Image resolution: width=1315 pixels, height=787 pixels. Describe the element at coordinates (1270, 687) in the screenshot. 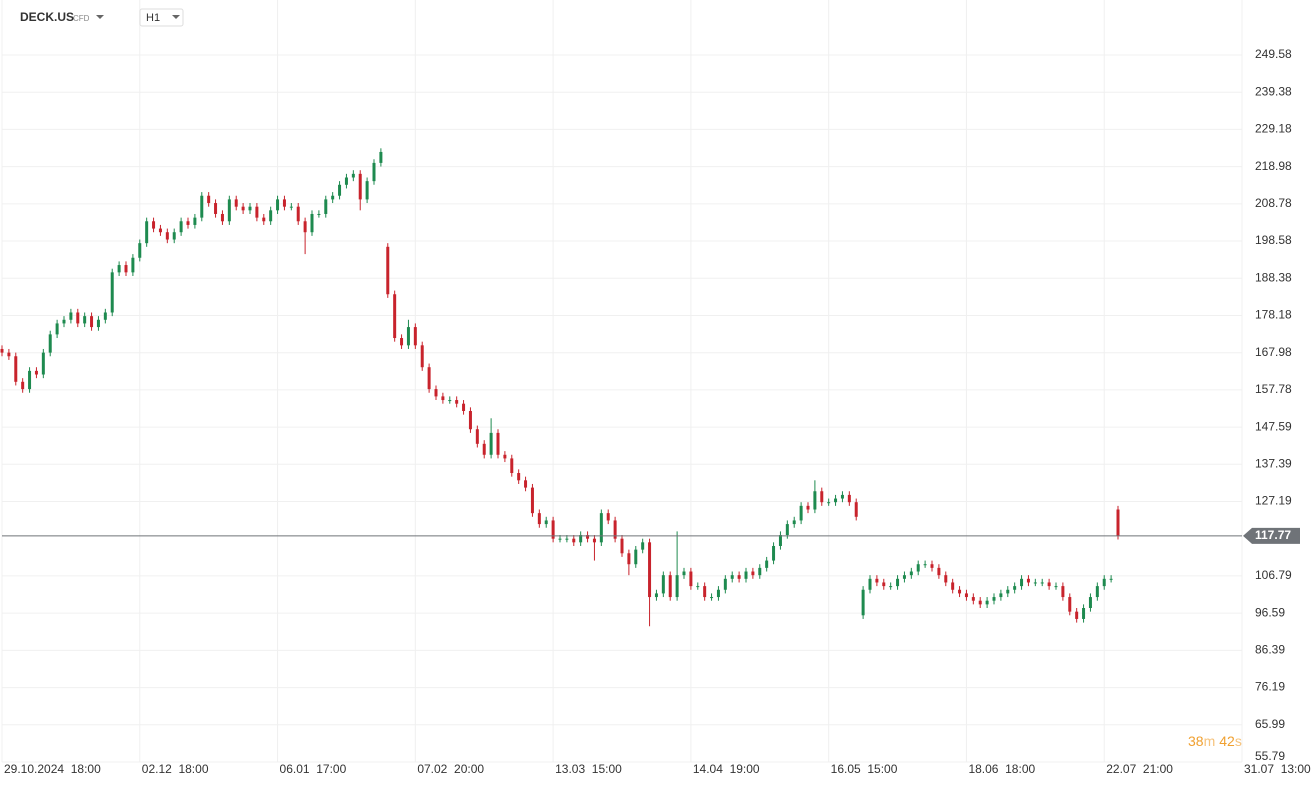

I see `y-tick-label: 76.19` at that location.